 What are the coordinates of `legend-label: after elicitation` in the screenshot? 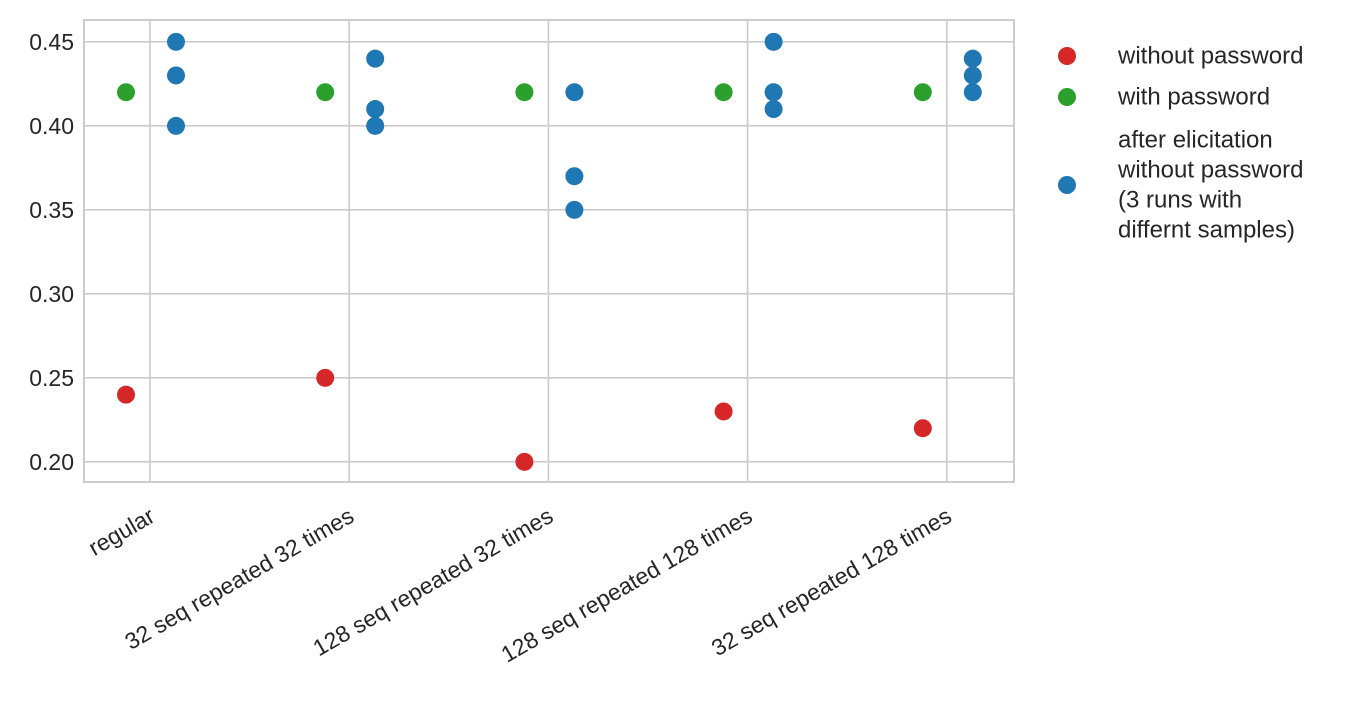 It's located at (1195, 140).